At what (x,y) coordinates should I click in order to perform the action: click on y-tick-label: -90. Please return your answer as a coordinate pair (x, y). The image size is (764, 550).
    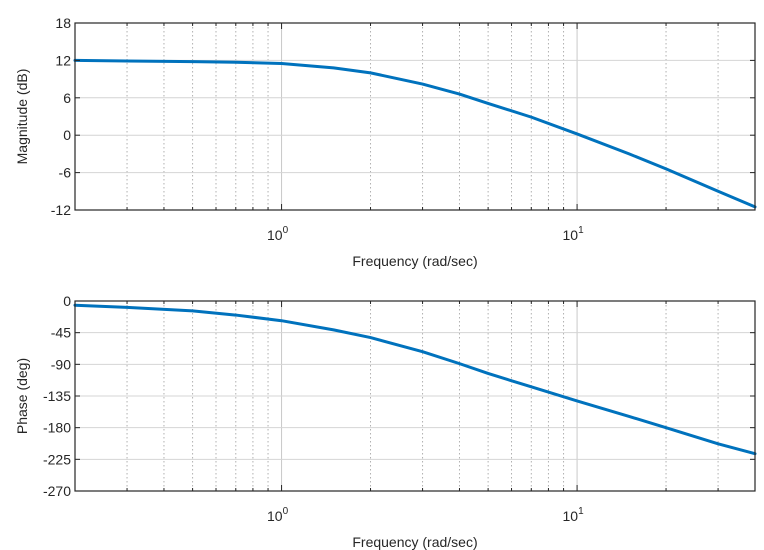
    Looking at the image, I should click on (61, 364).